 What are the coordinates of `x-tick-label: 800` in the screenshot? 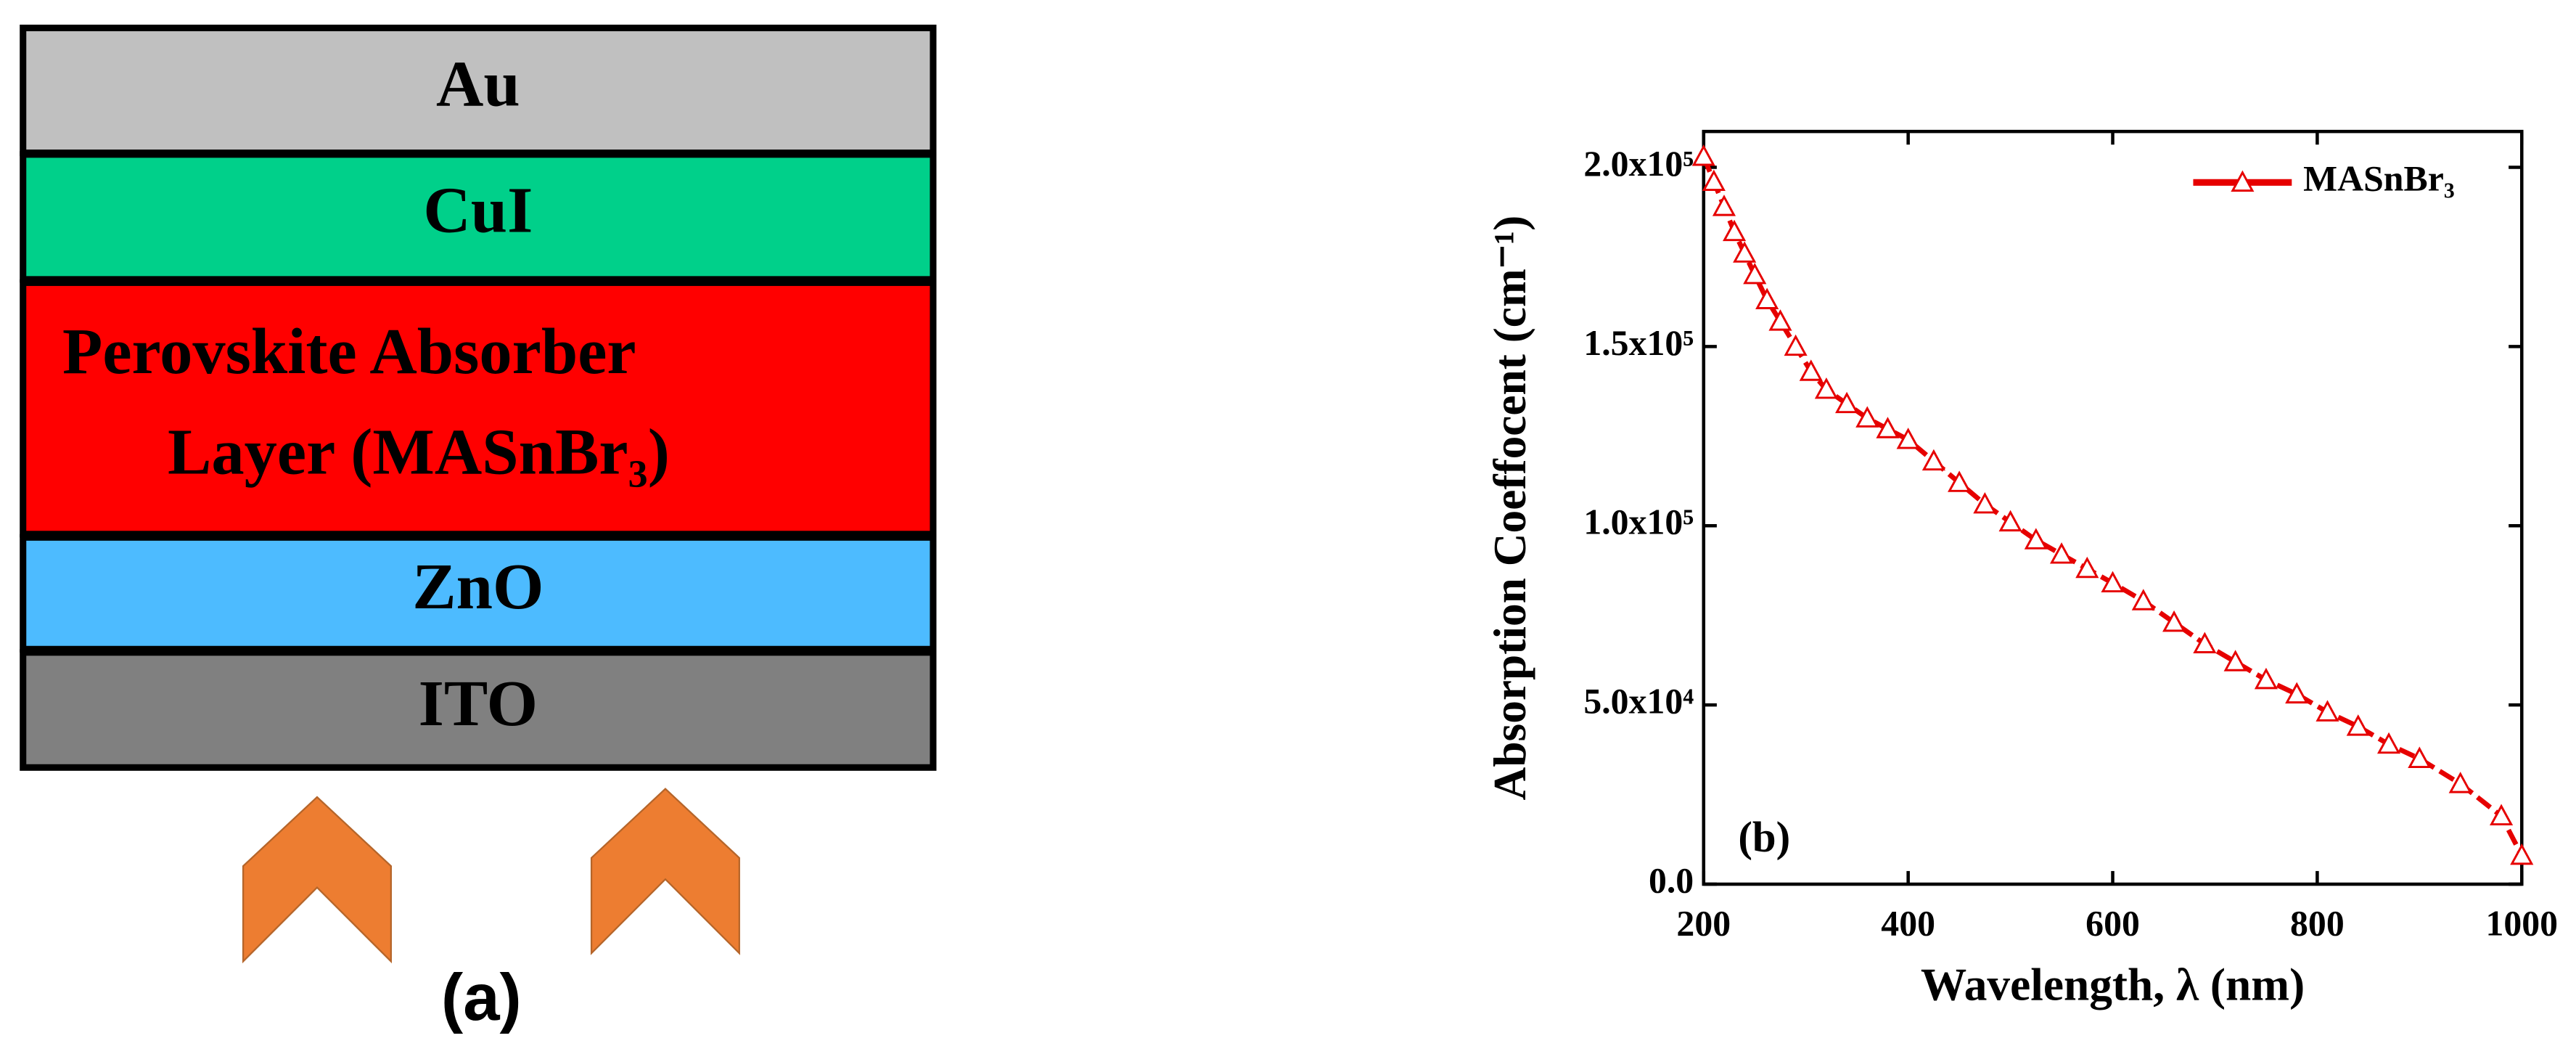 It's located at (2317, 923).